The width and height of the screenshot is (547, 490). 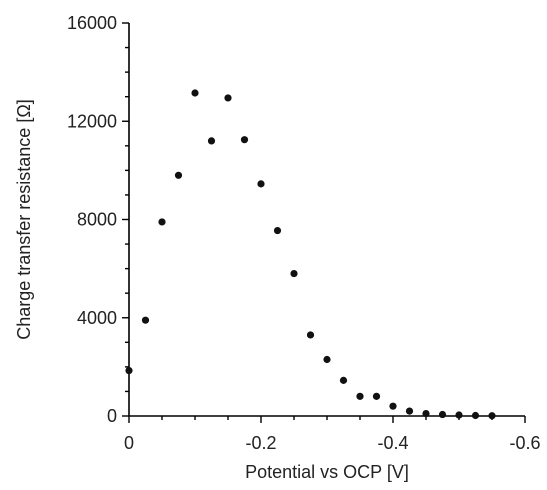 What do you see at coordinates (392, 443) in the screenshot?
I see `x-tick-label: -0.4` at bounding box center [392, 443].